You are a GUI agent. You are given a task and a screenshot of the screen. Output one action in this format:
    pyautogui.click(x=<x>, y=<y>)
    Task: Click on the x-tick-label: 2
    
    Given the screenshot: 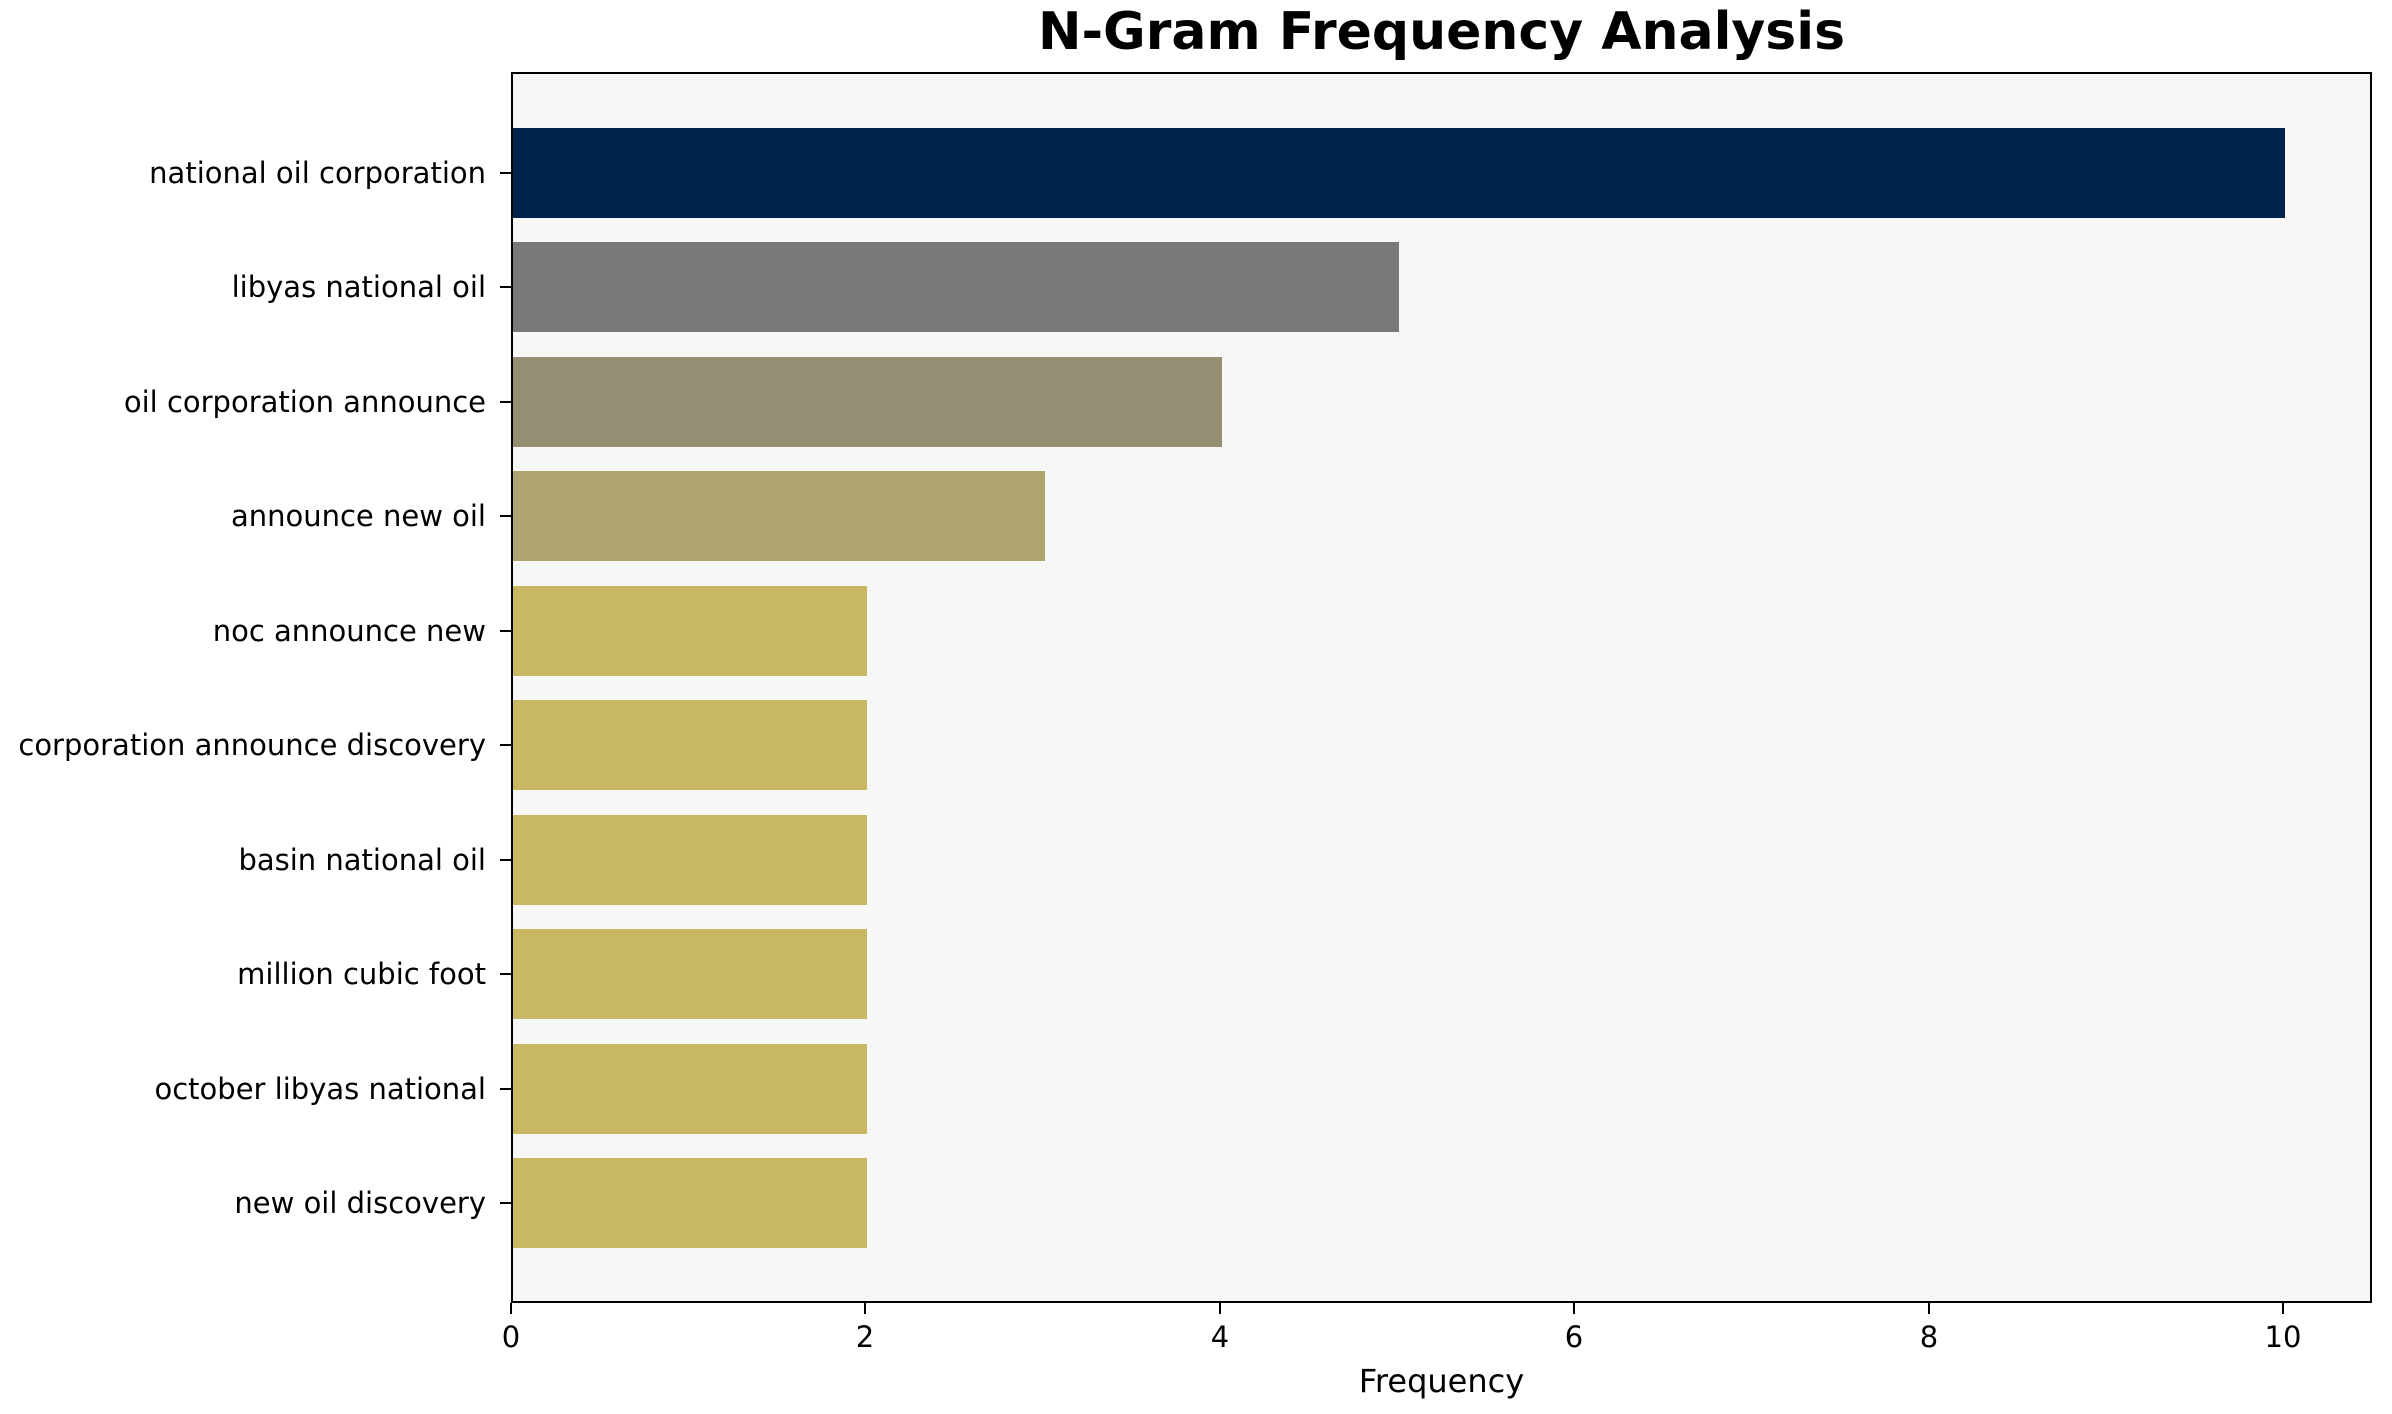 What is the action you would take?
    pyautogui.click(x=865, y=1337)
    